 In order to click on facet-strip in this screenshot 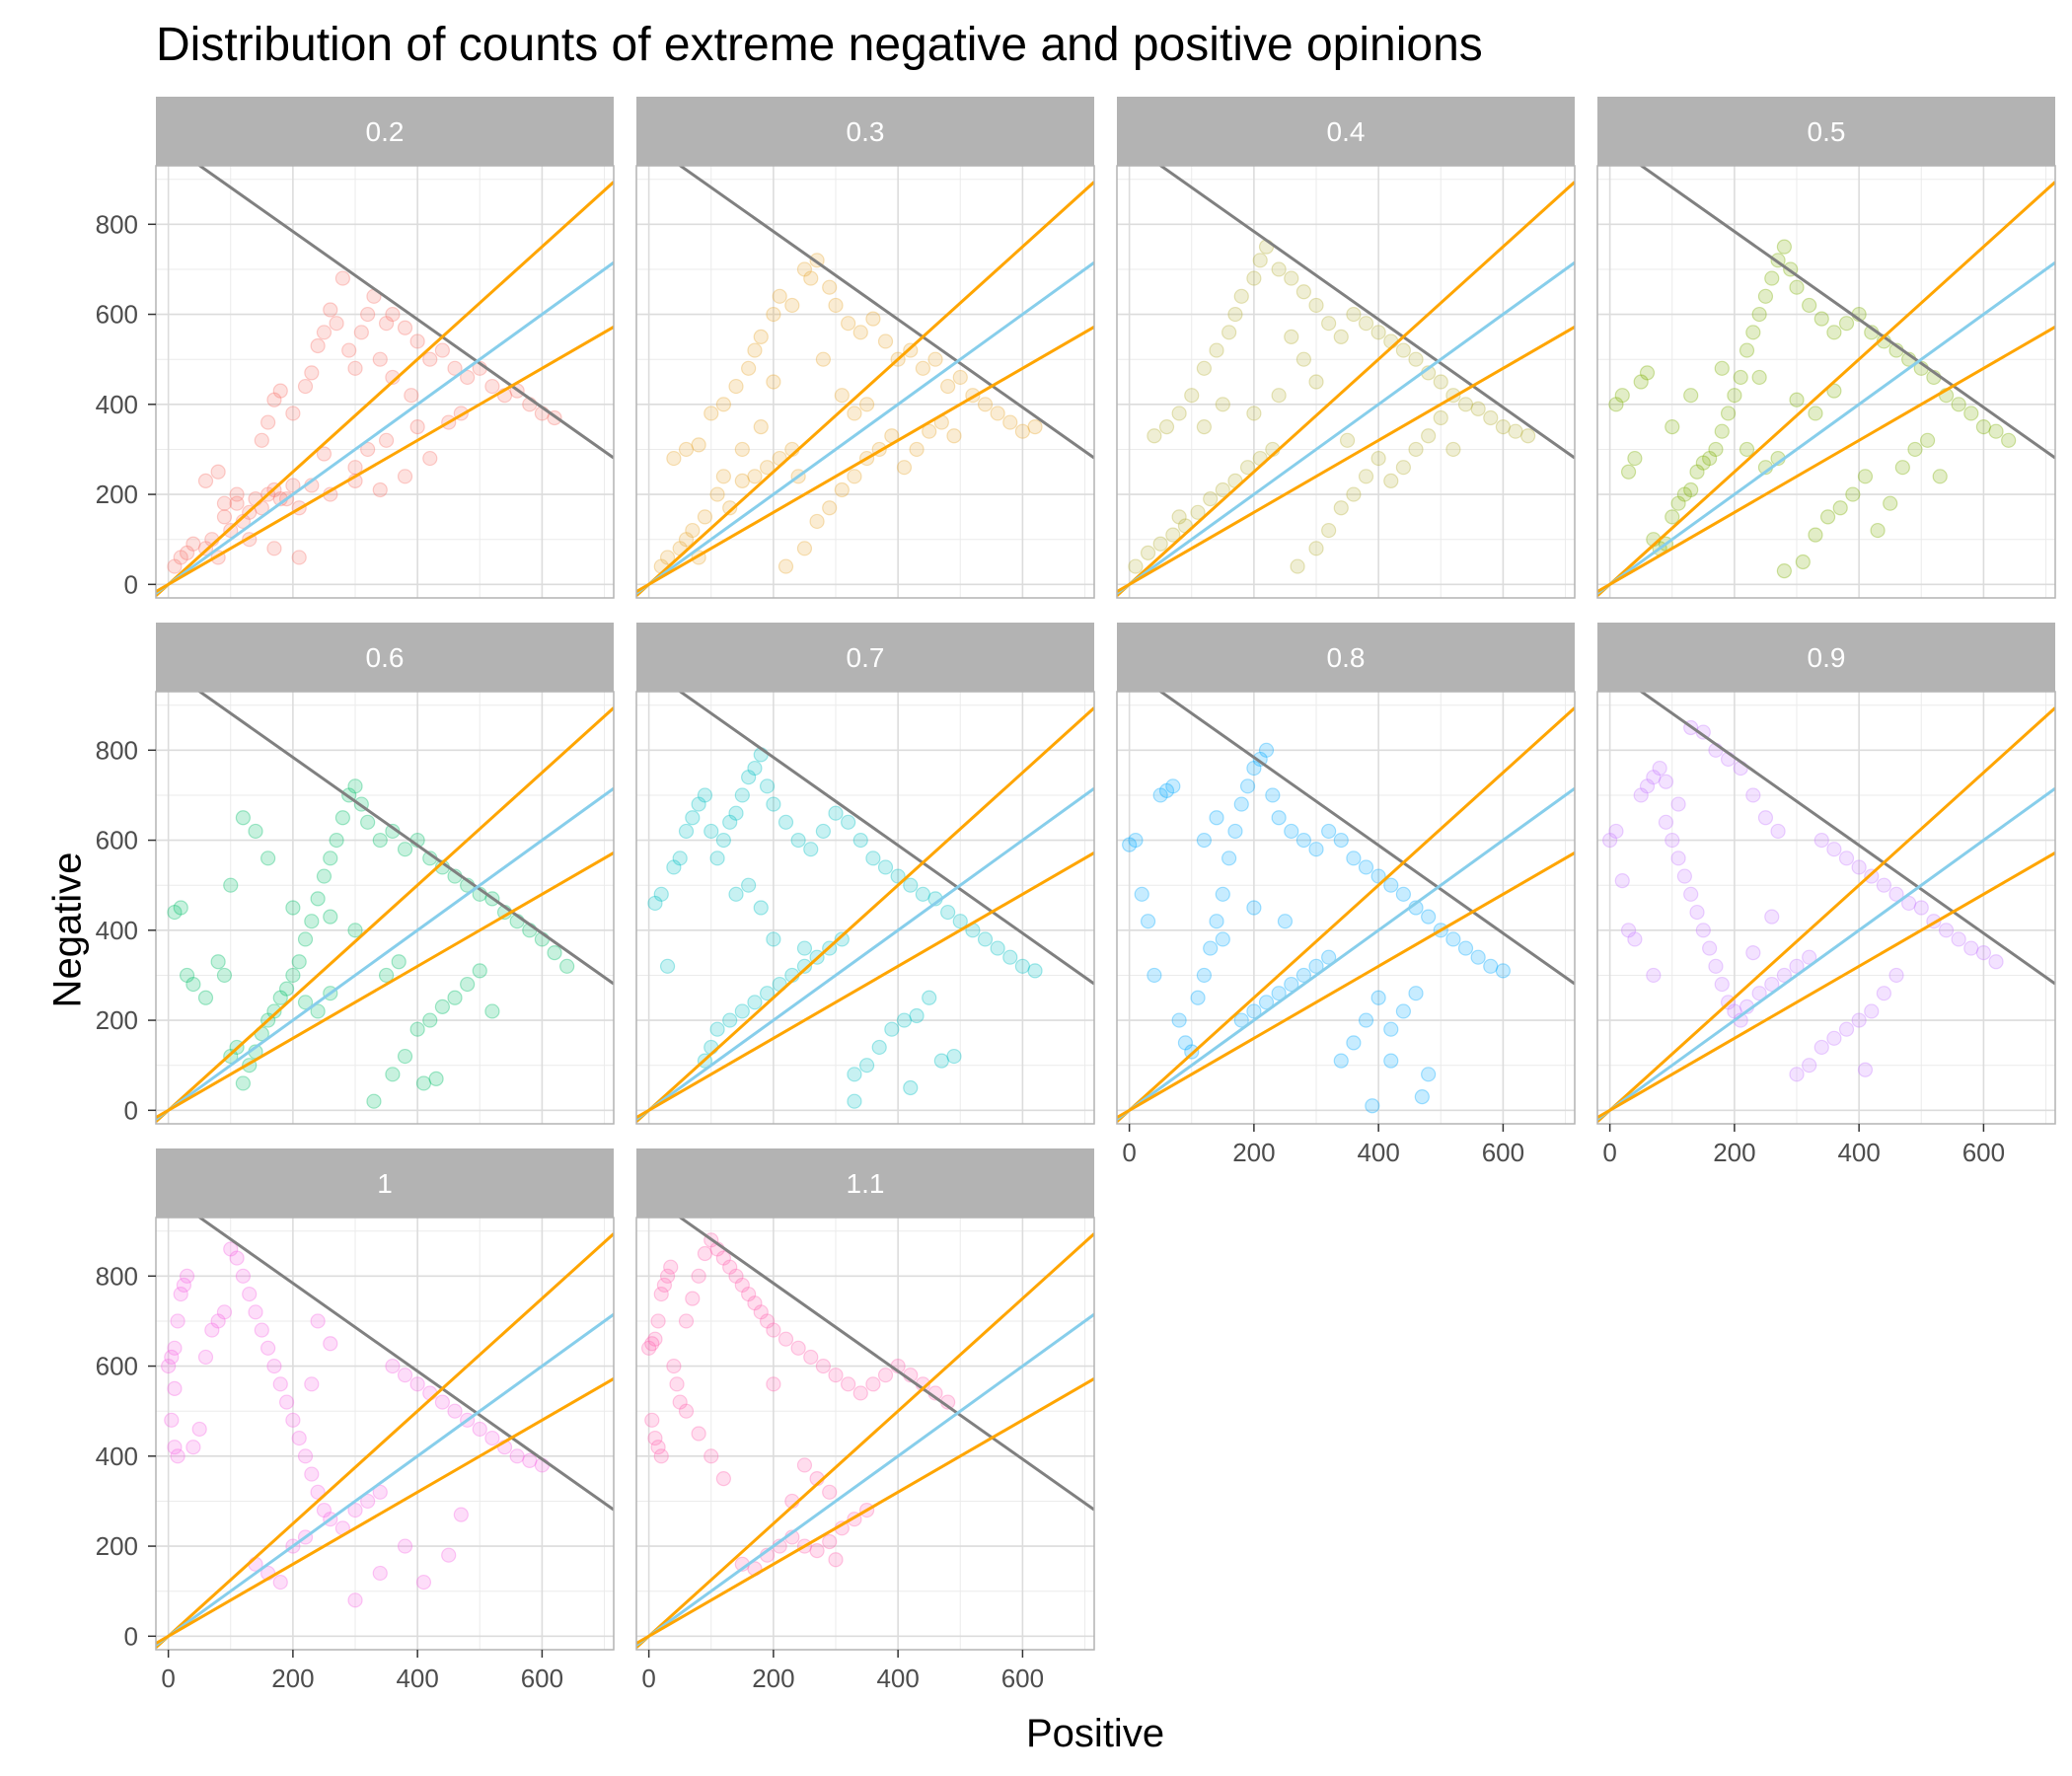, I will do `click(1826, 131)`.